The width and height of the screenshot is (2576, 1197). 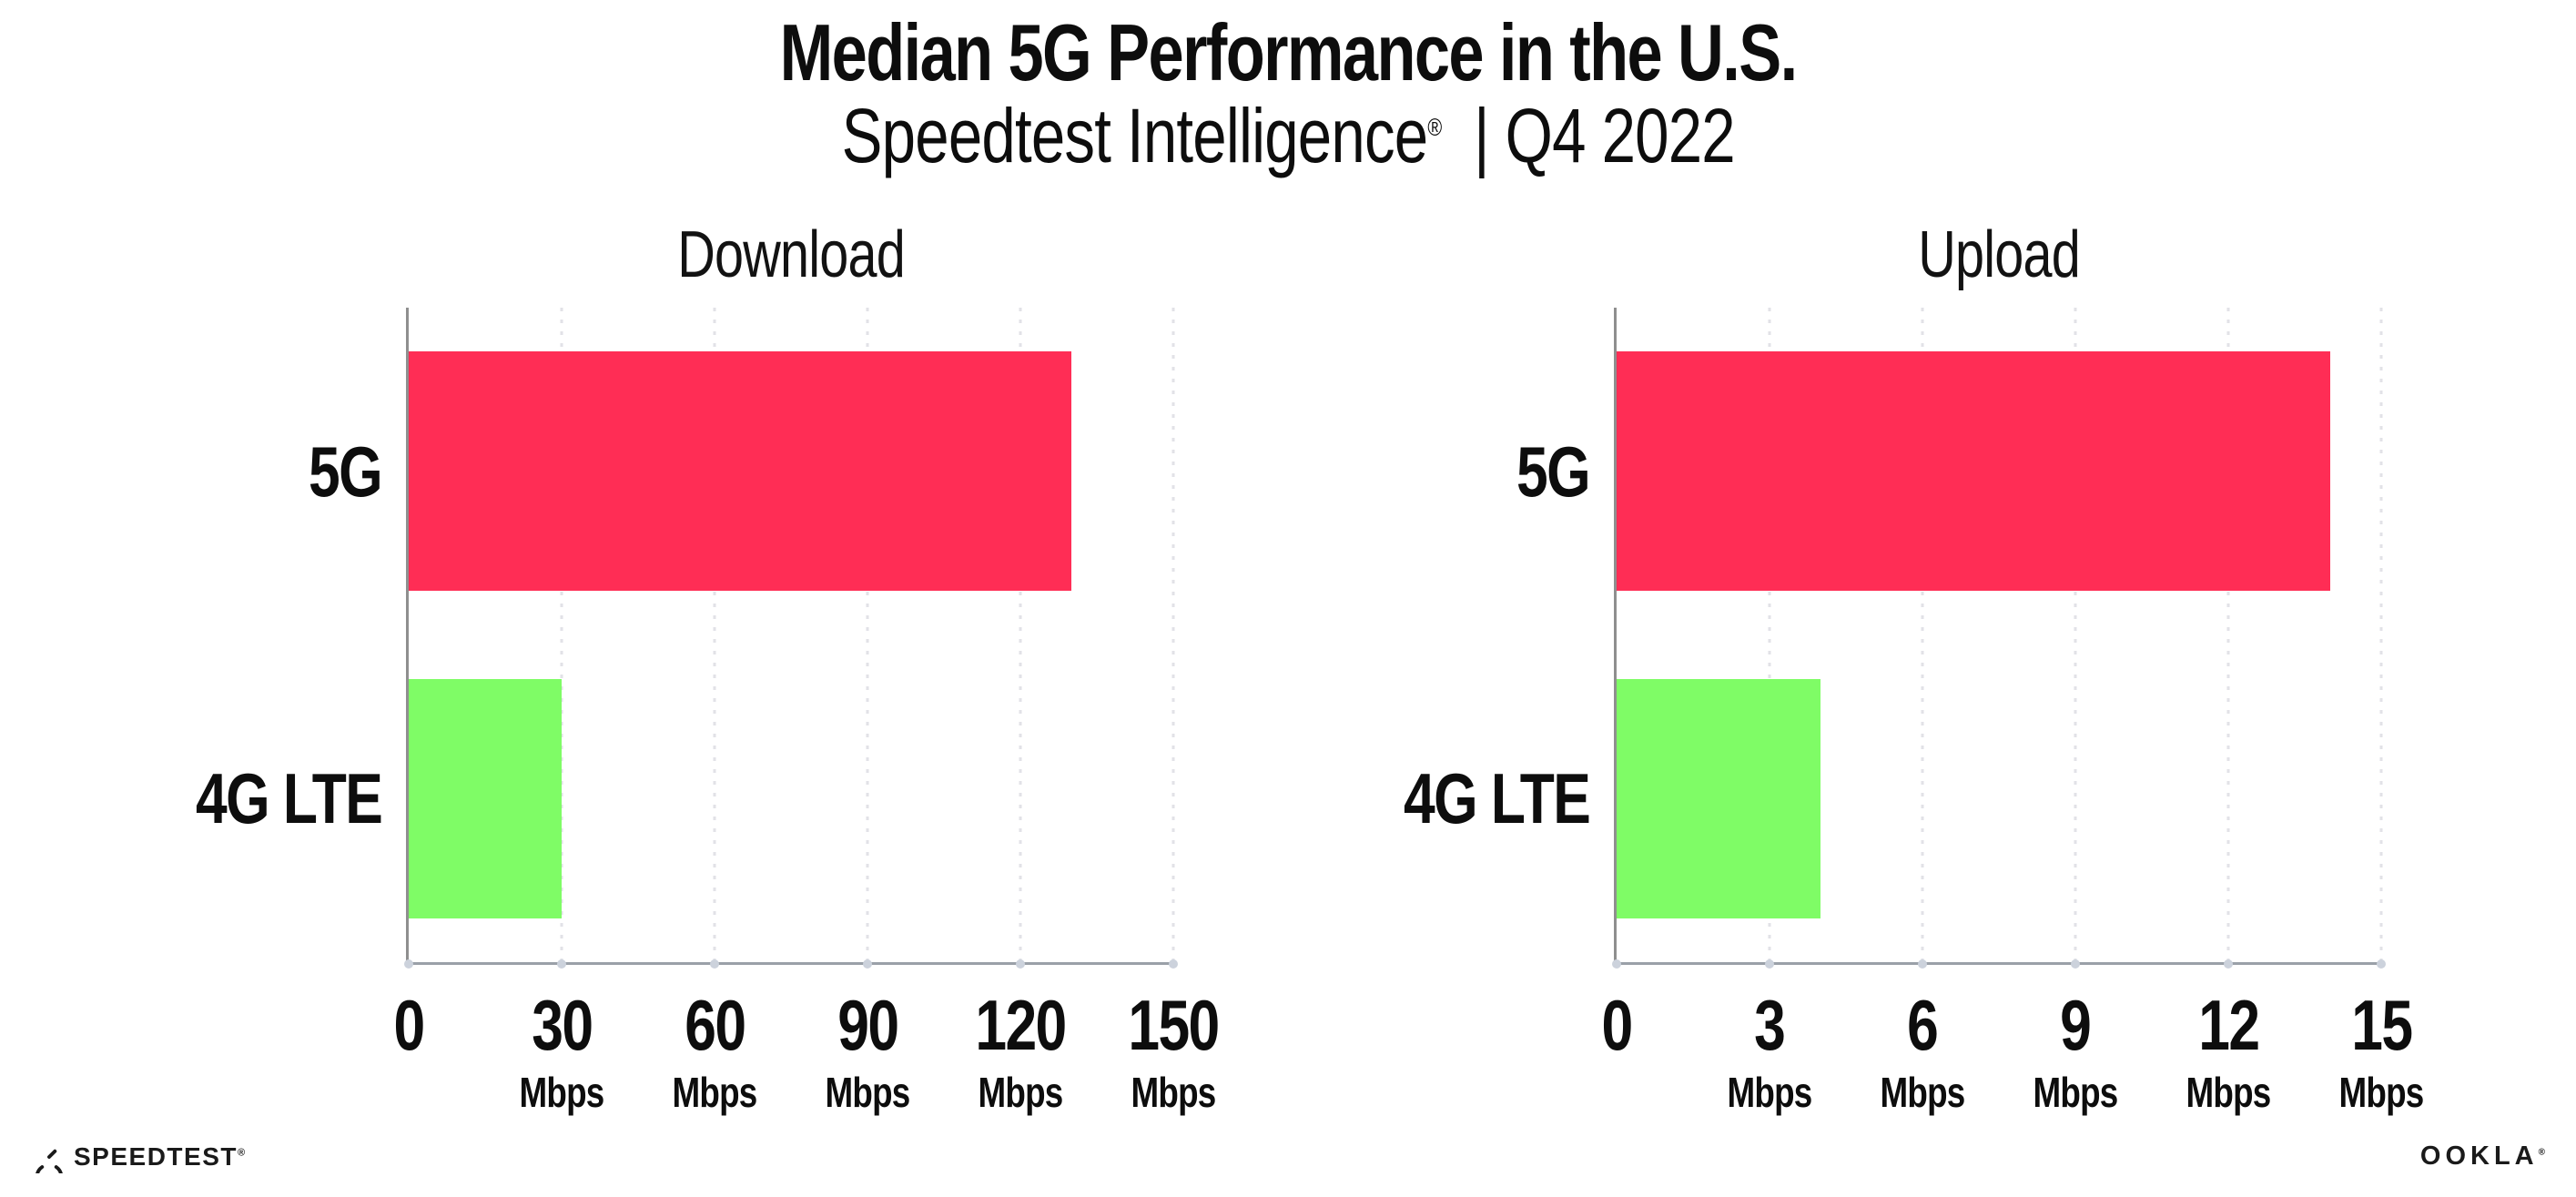 I want to click on x-tick-value: 90, so click(x=868, y=1025).